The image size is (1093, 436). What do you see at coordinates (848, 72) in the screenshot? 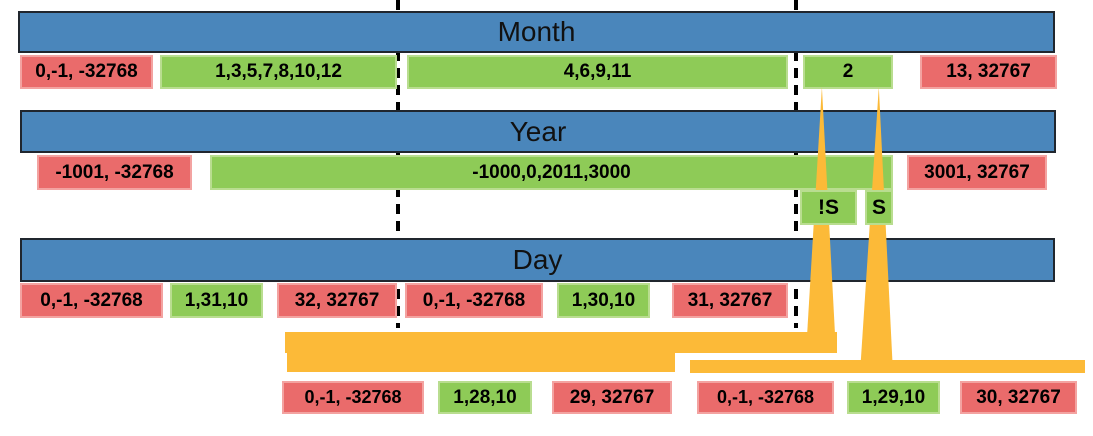
I see `month-partition-valid-february: 2` at bounding box center [848, 72].